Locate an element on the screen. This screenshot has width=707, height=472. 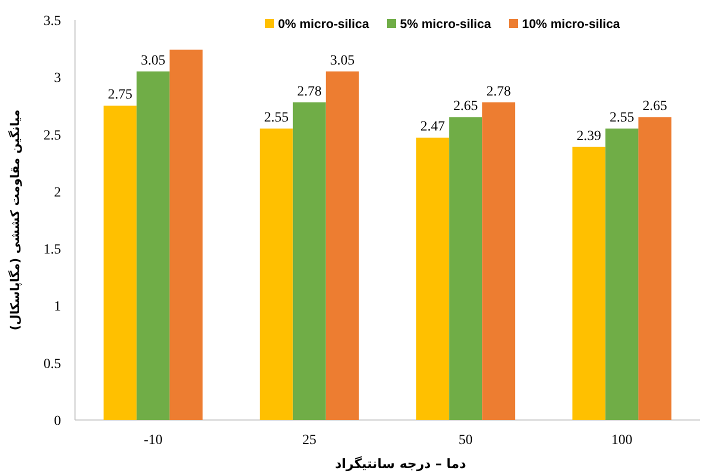
x-tick-label: 50 is located at coordinates (465, 440).